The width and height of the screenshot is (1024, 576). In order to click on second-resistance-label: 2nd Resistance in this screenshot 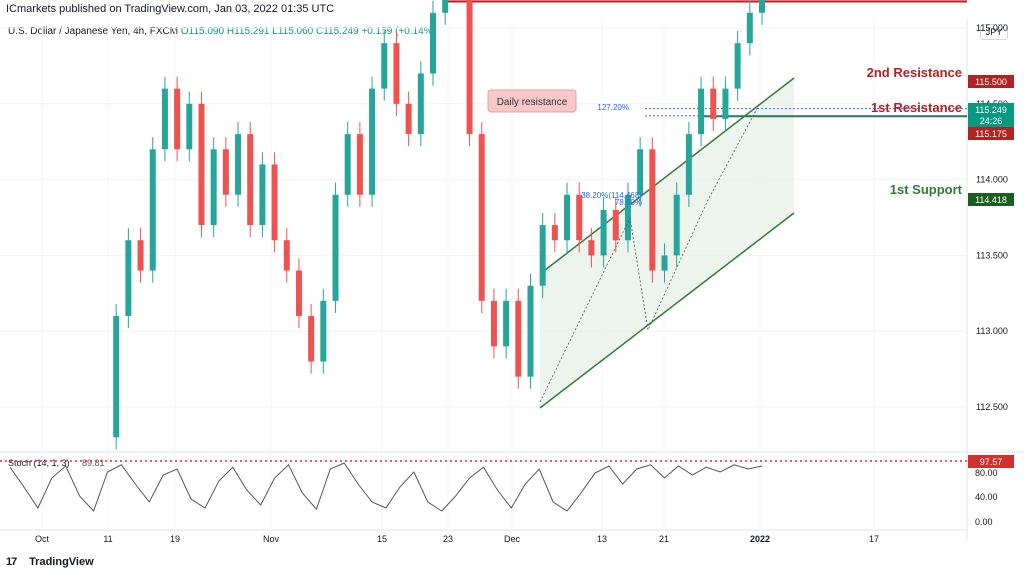, I will do `click(914, 72)`.